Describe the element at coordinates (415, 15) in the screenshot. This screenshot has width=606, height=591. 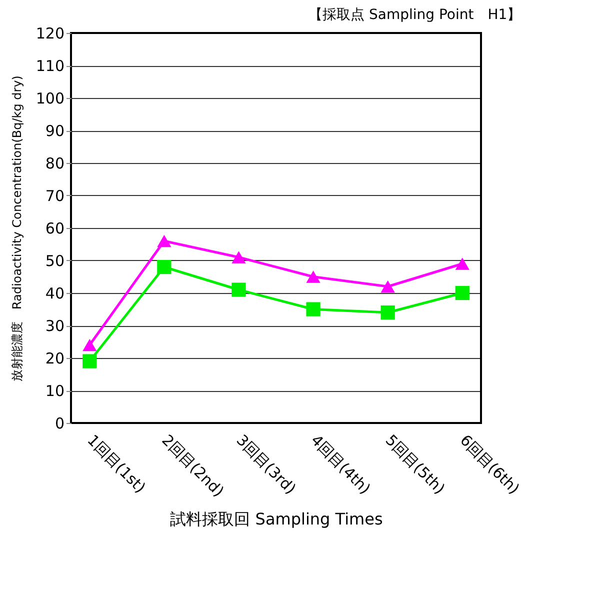
I see `chart-title: 【採取点 Sampling Point H1】` at that location.